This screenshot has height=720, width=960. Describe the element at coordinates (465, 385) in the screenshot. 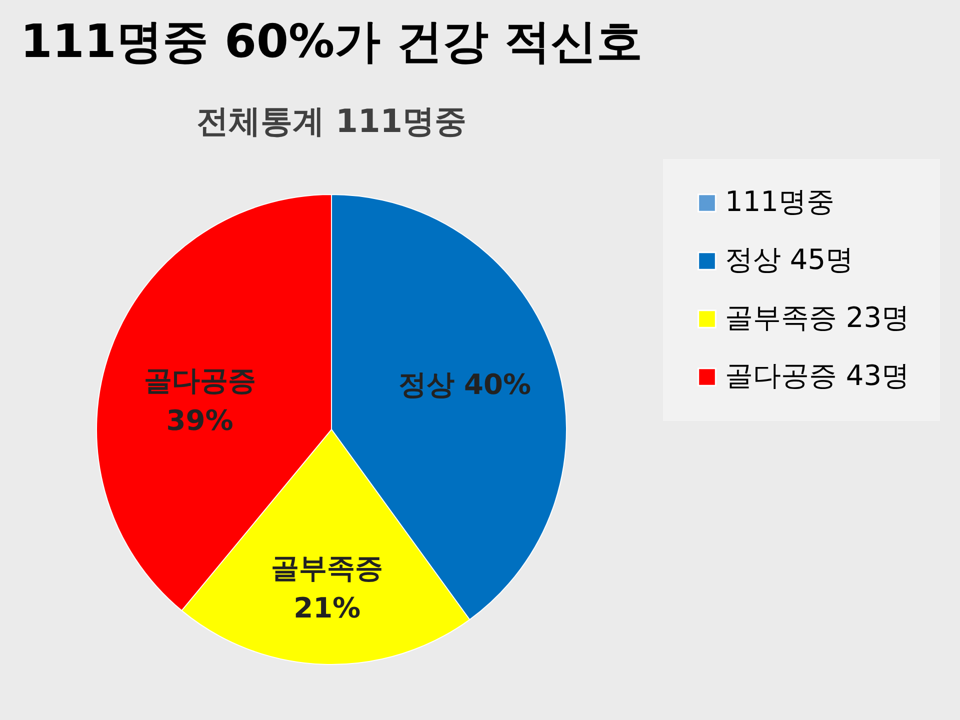

I see `data-label: 정상 40%` at that location.